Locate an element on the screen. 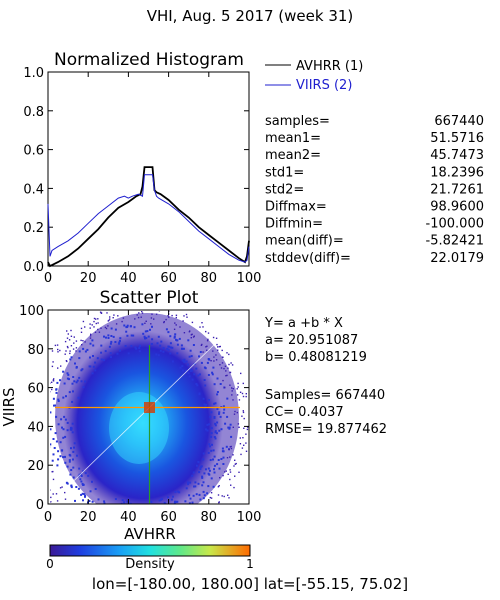 This screenshot has height=600, width=500. stat-label: mean2= is located at coordinates (293, 155).